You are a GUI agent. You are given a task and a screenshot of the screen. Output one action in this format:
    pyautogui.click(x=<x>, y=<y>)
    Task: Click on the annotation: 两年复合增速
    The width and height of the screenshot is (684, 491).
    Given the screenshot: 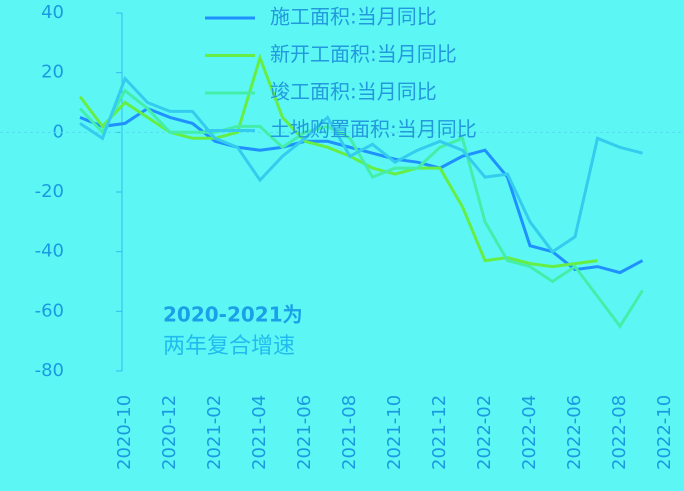 What is the action you would take?
    pyautogui.click(x=229, y=346)
    